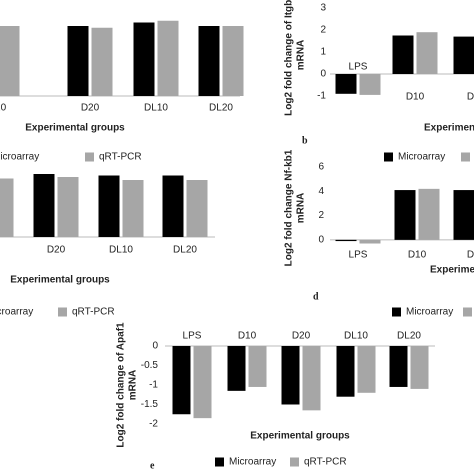 This screenshot has width=474, height=474. Describe the element at coordinates (121, 385) in the screenshot. I see `y-axis-label: Log2 fold change of Apaf1` at that location.